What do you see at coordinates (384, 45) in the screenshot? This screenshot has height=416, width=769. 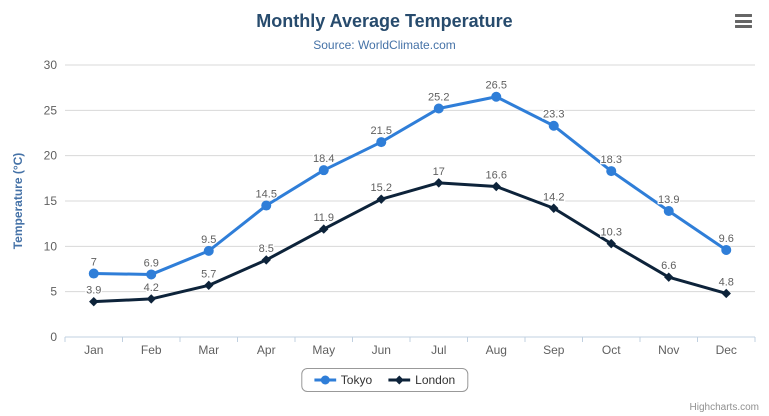 I see `chart-subtitle: Source: WorldClimate.com` at bounding box center [384, 45].